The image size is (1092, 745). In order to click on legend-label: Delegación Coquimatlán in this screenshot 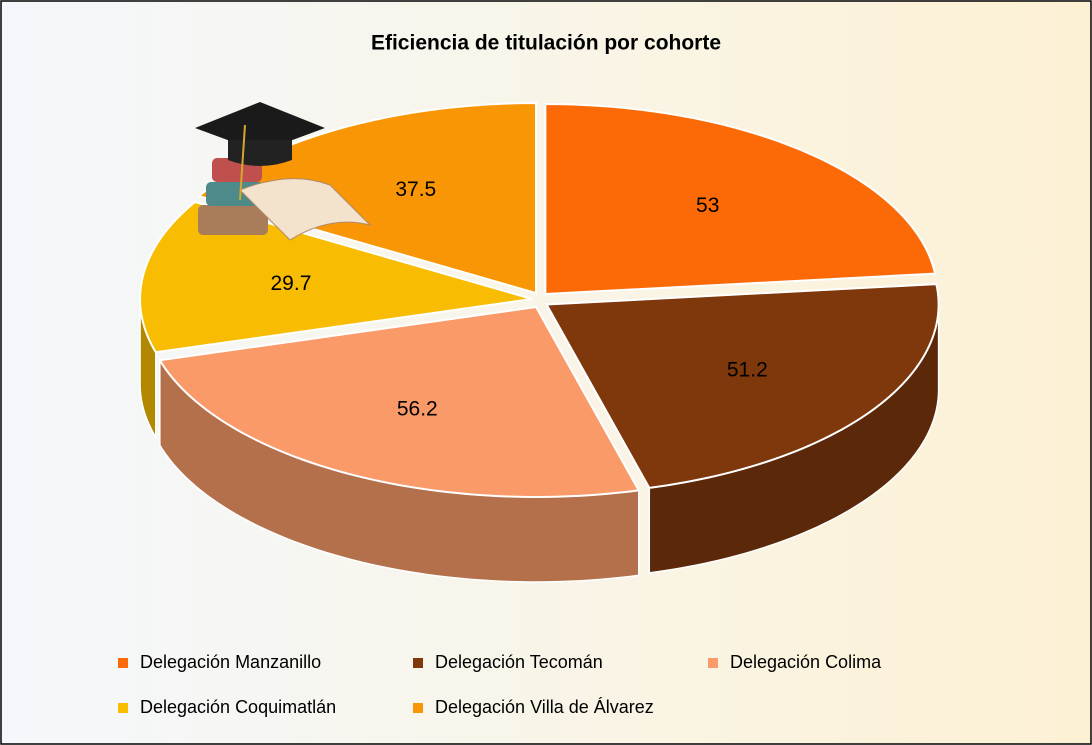, I will do `click(238, 707)`.